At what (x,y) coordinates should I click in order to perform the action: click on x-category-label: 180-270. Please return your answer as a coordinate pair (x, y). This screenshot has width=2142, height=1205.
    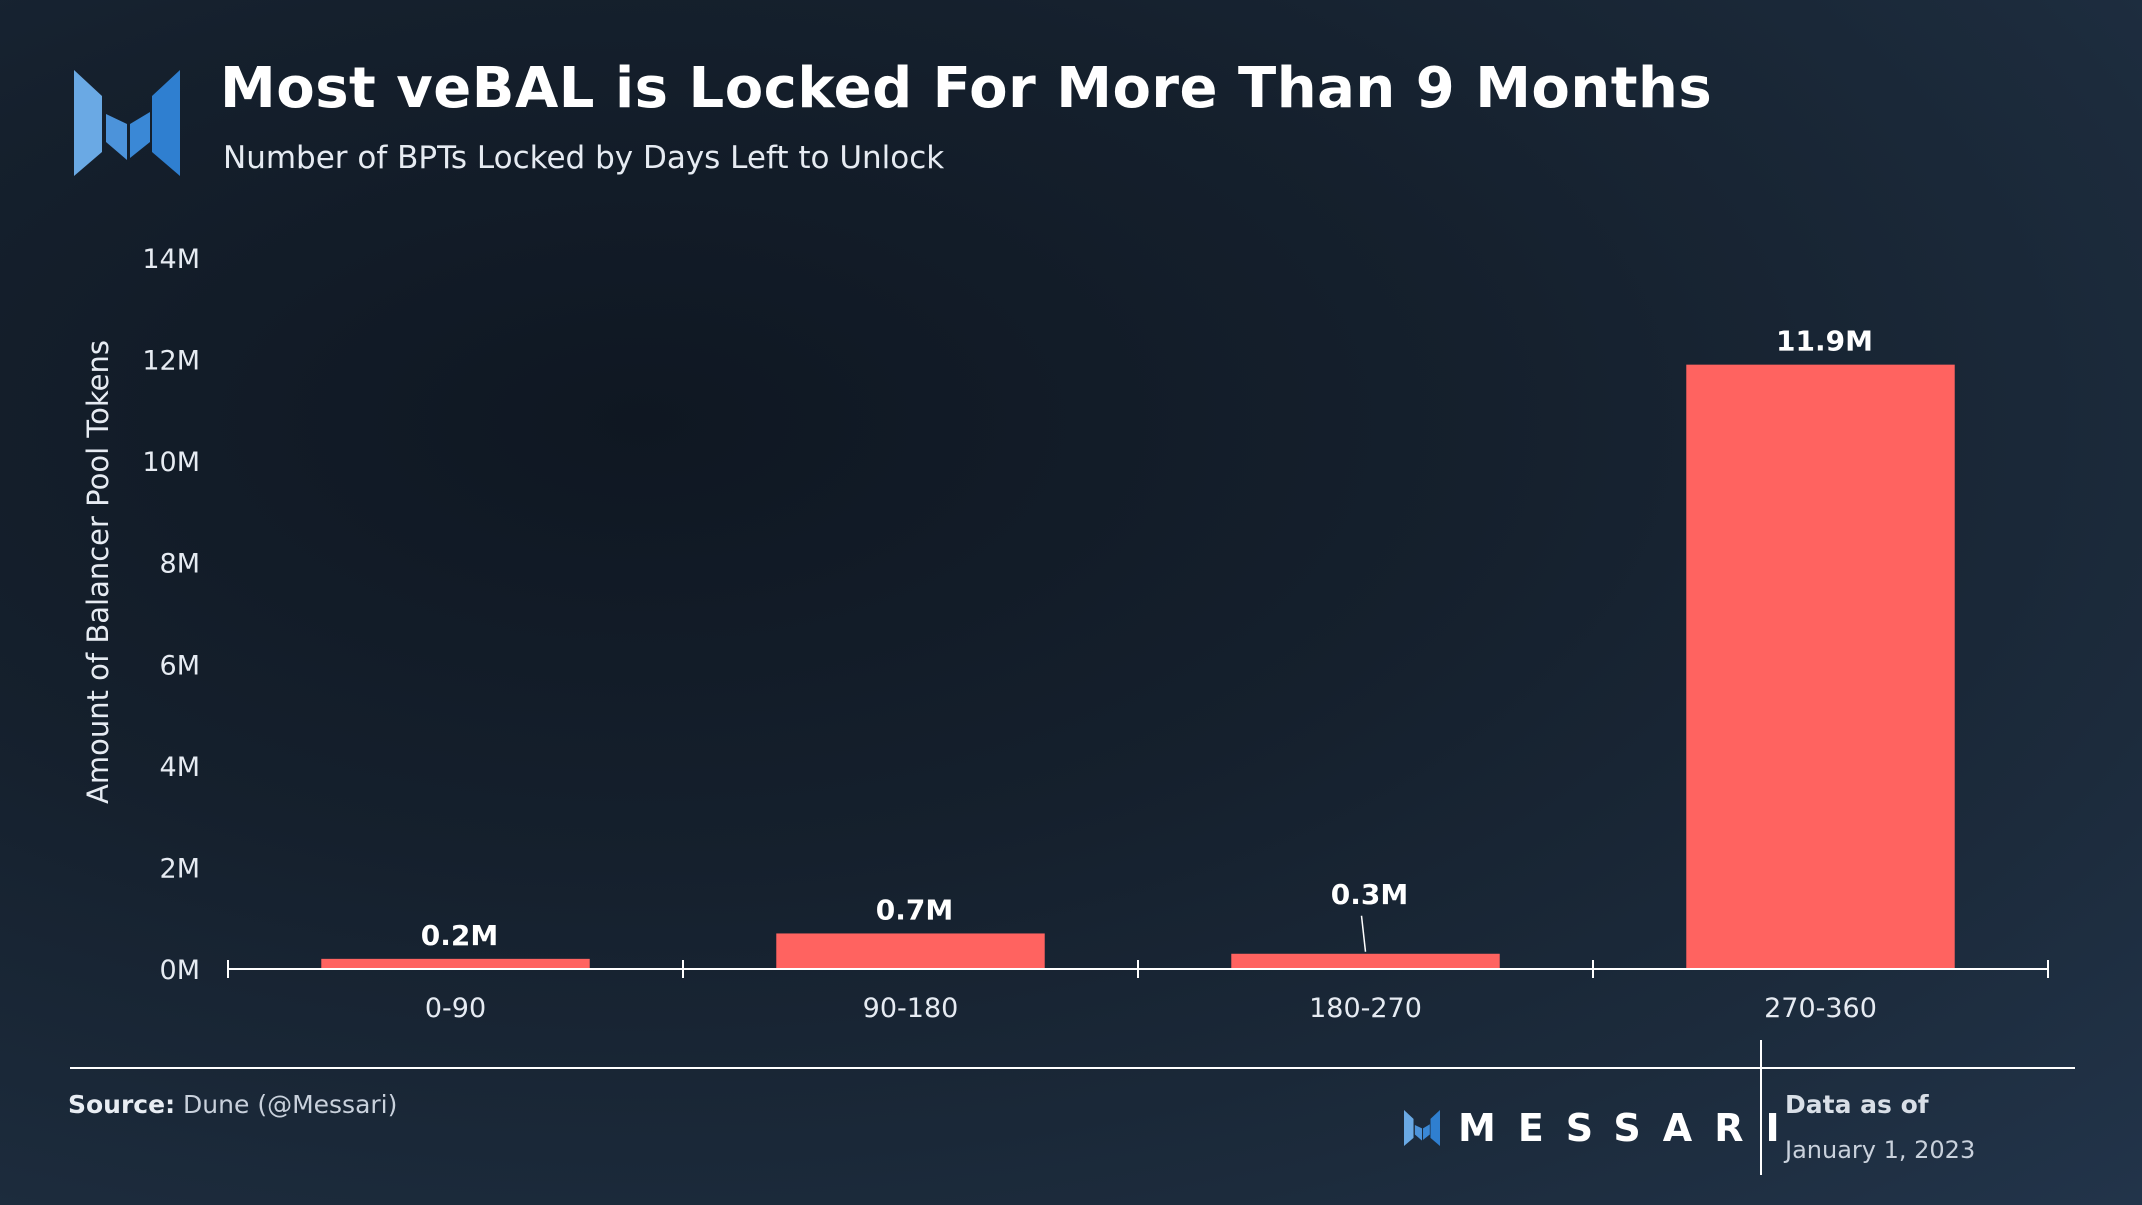
    Looking at the image, I should click on (1365, 1008).